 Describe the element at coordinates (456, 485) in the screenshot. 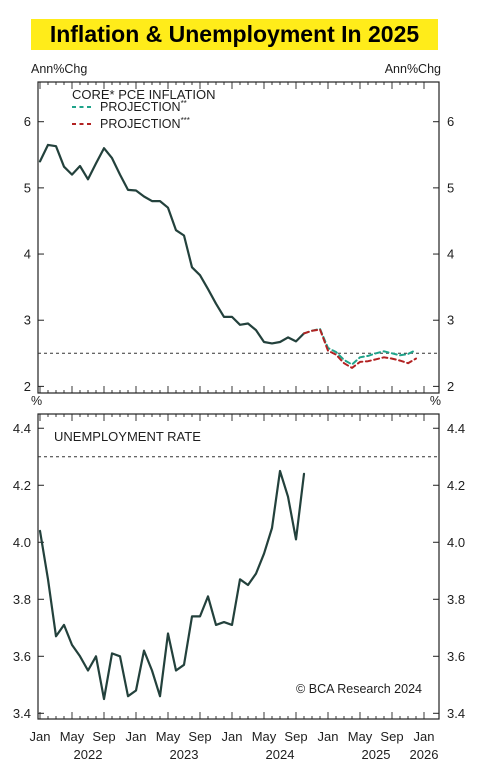

I see `y-tick-label-right: 4.2` at that location.